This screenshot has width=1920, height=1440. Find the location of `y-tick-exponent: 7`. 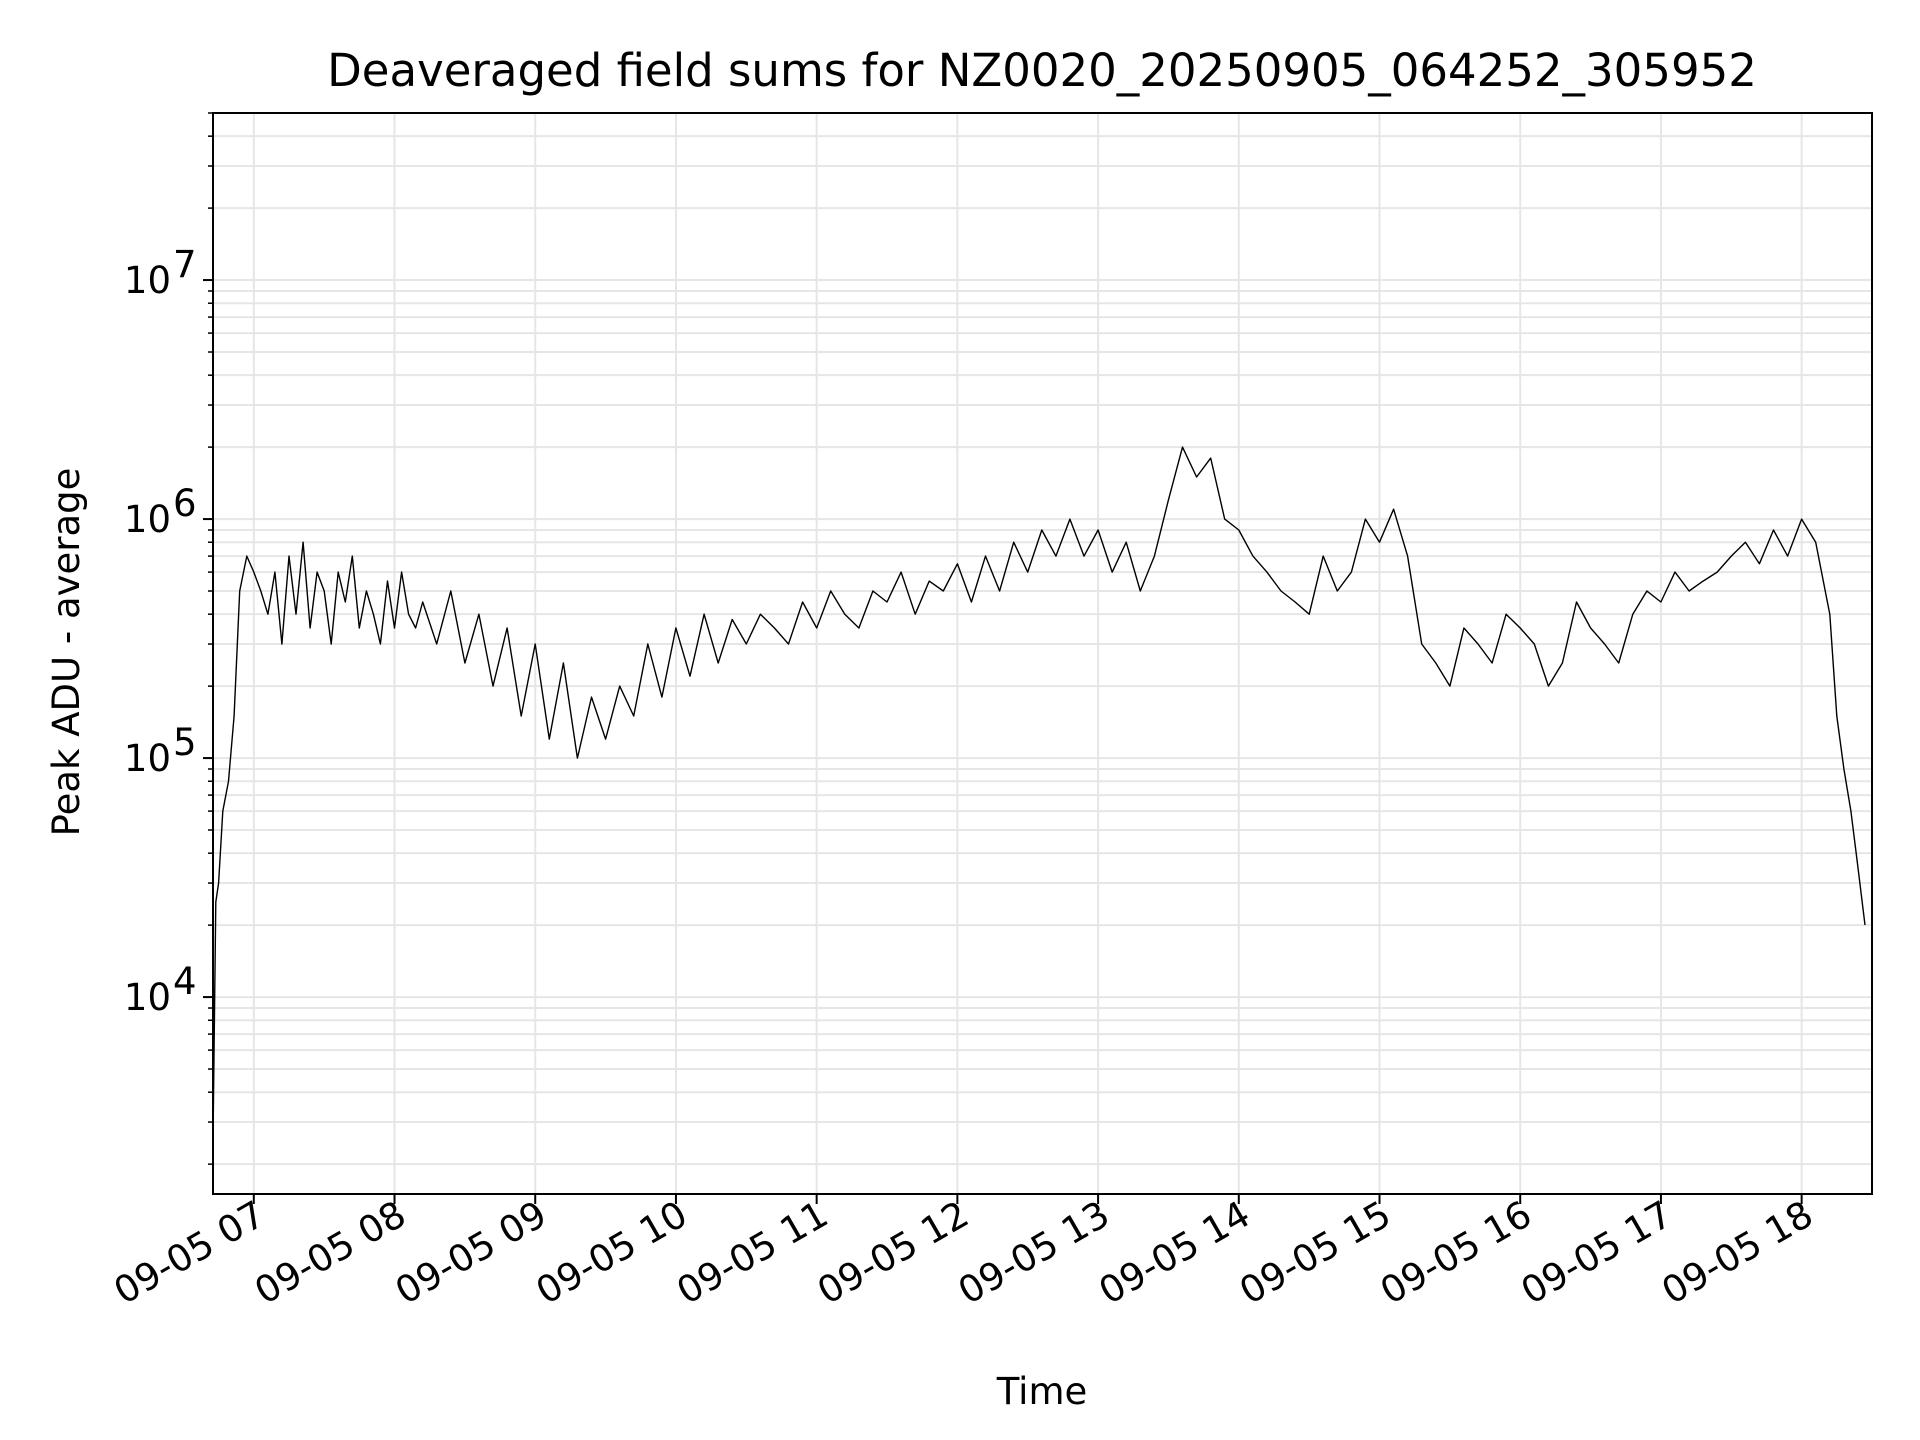

y-tick-exponent: 7 is located at coordinates (185, 264).